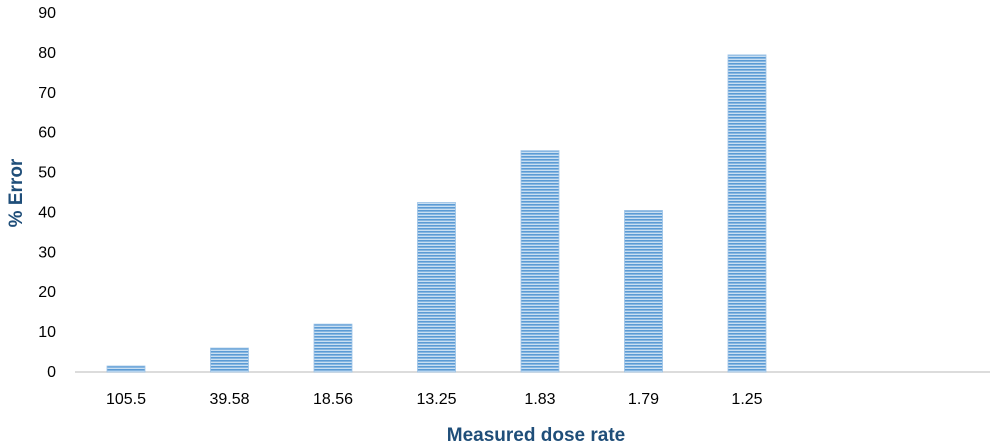  I want to click on x-tick-label: 18.56, so click(333, 399).